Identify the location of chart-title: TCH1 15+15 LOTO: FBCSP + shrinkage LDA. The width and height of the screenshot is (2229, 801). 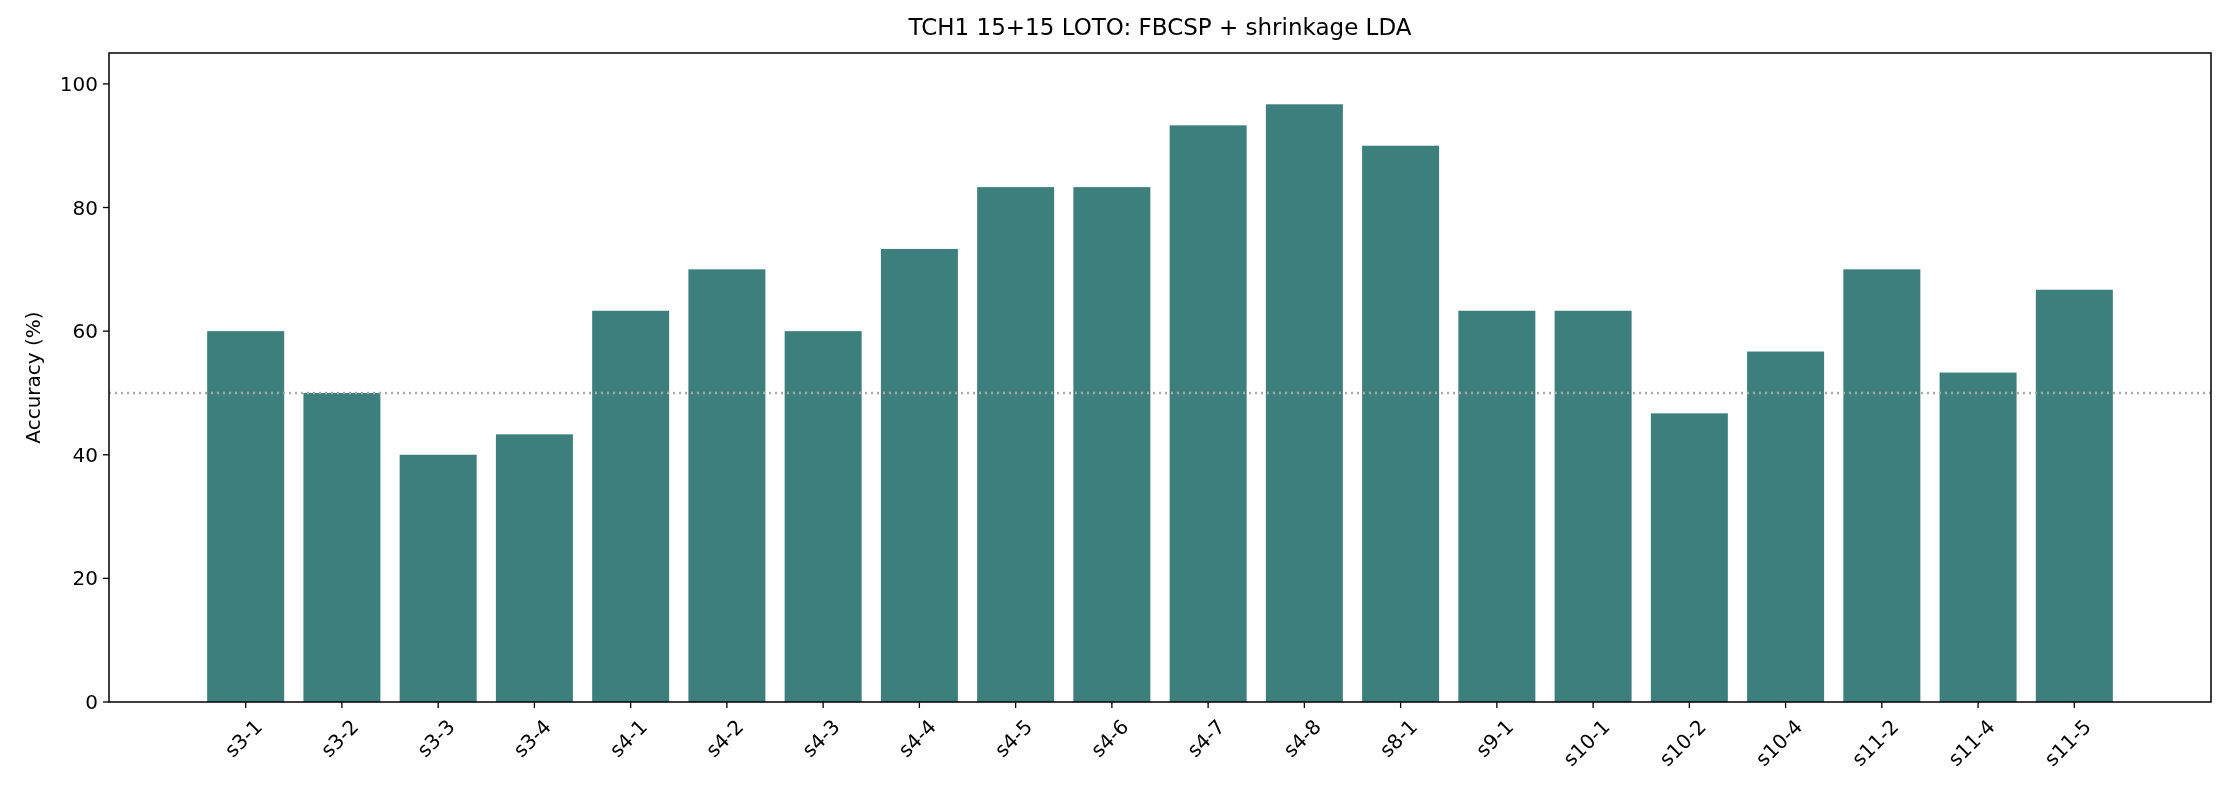
(1159, 27).